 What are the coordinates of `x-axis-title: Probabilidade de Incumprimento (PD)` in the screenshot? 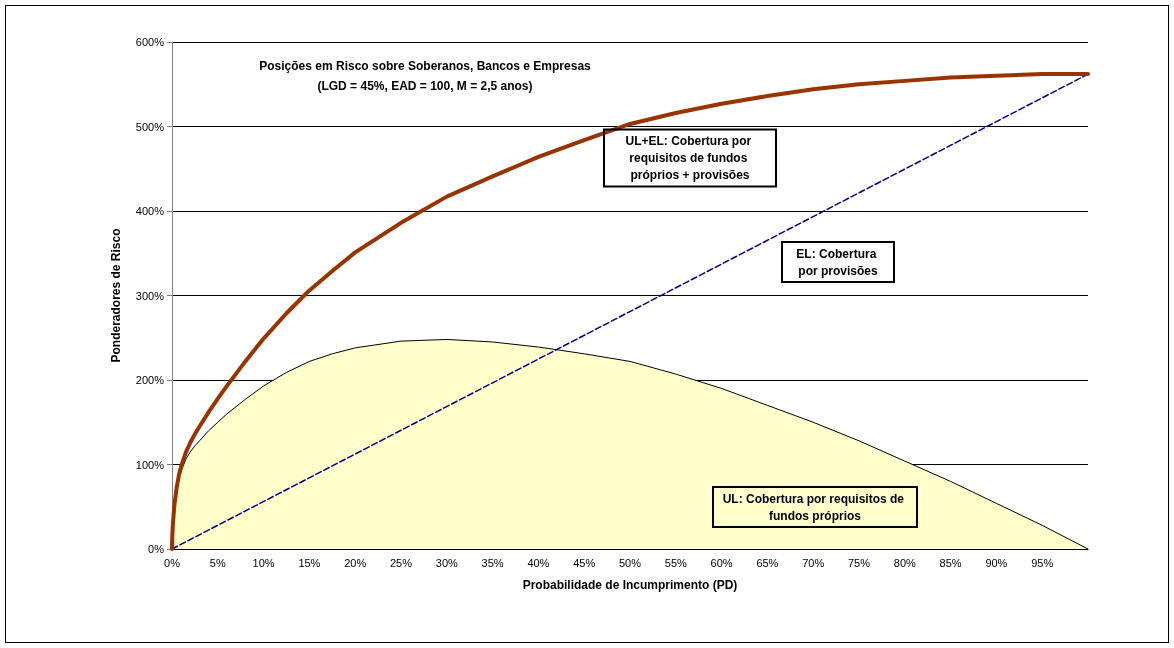 It's located at (630, 585).